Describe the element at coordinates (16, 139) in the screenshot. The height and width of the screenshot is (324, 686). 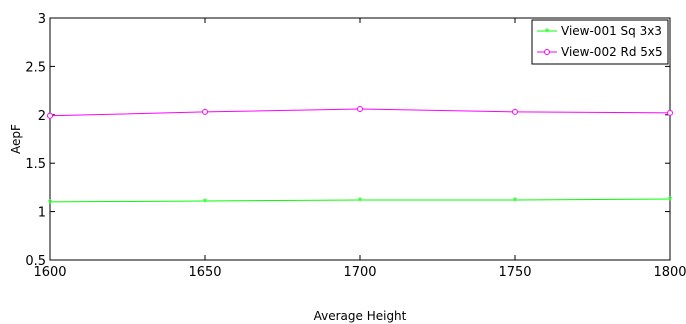
I see `y-axis-label: AepF` at that location.